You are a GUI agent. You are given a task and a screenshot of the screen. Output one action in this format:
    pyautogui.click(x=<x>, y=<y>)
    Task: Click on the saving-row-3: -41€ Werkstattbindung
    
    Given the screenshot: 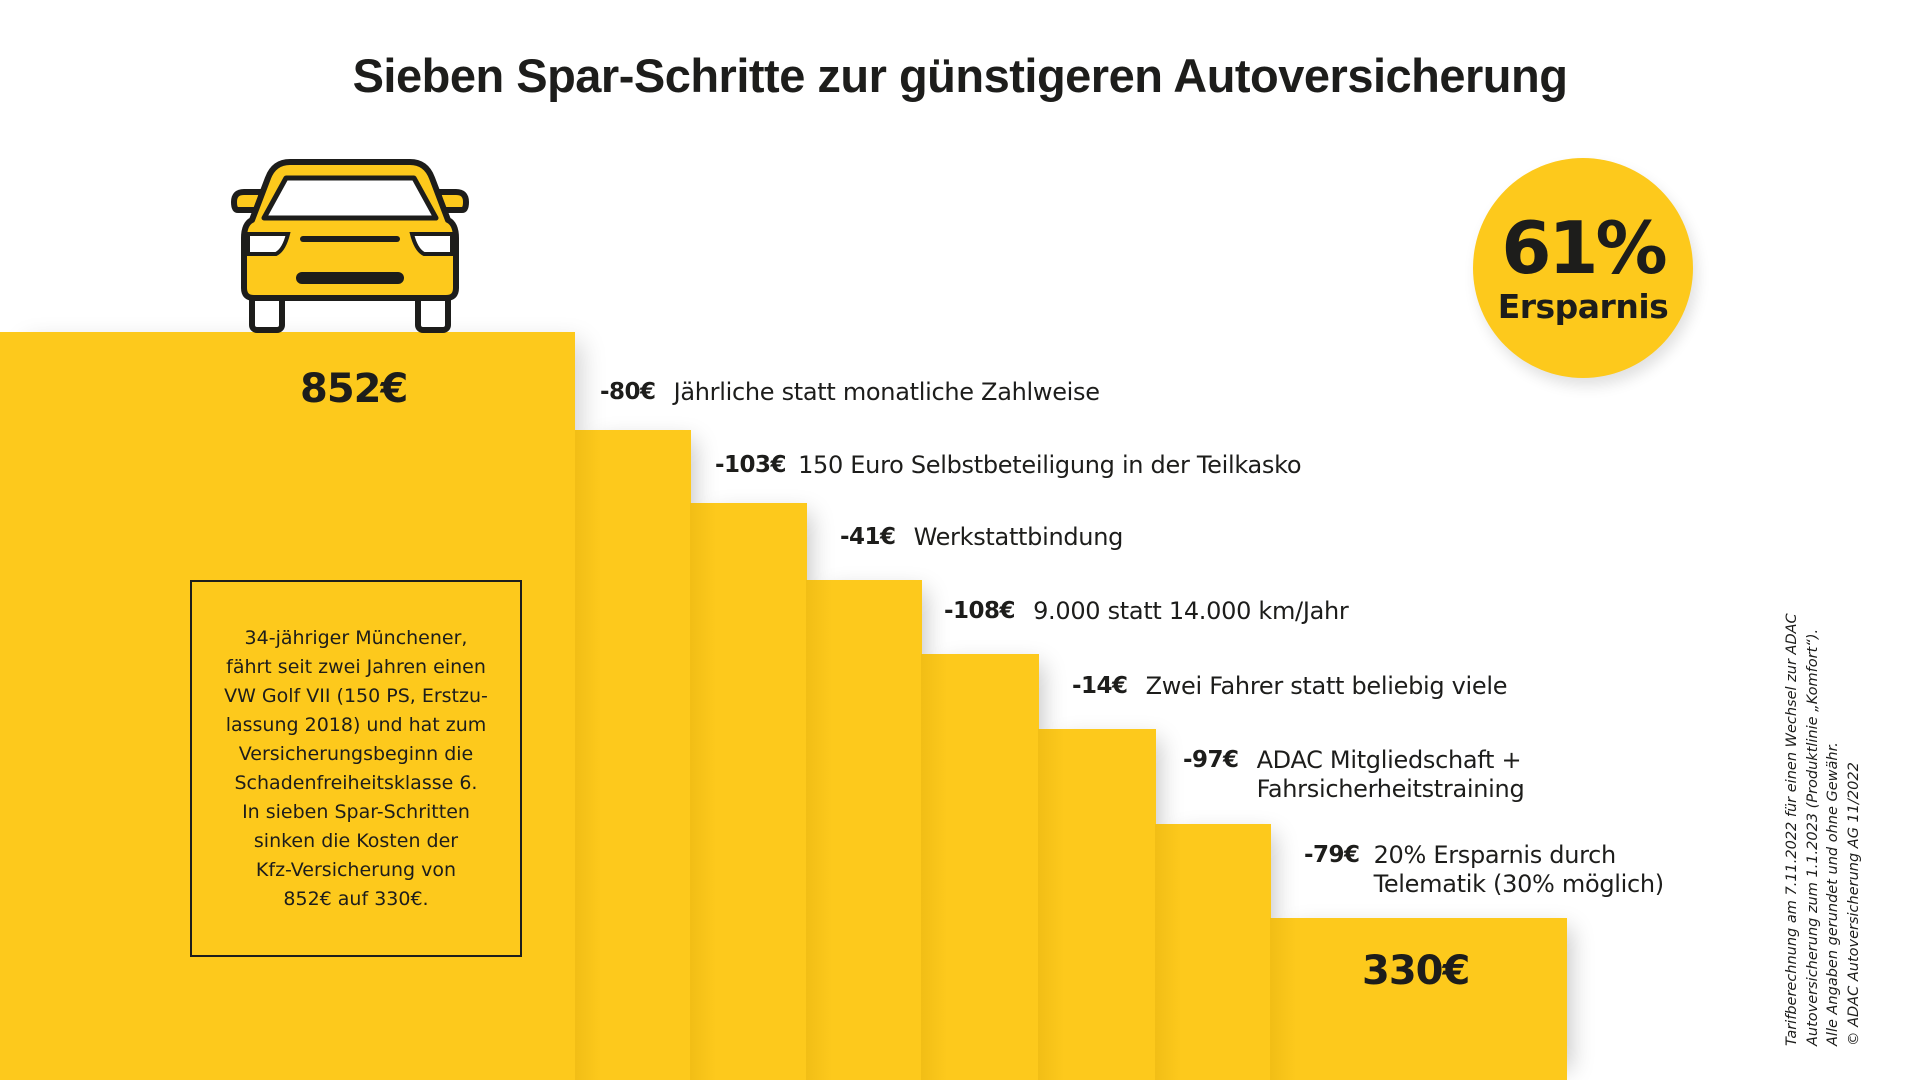 What is the action you would take?
    pyautogui.click(x=981, y=537)
    